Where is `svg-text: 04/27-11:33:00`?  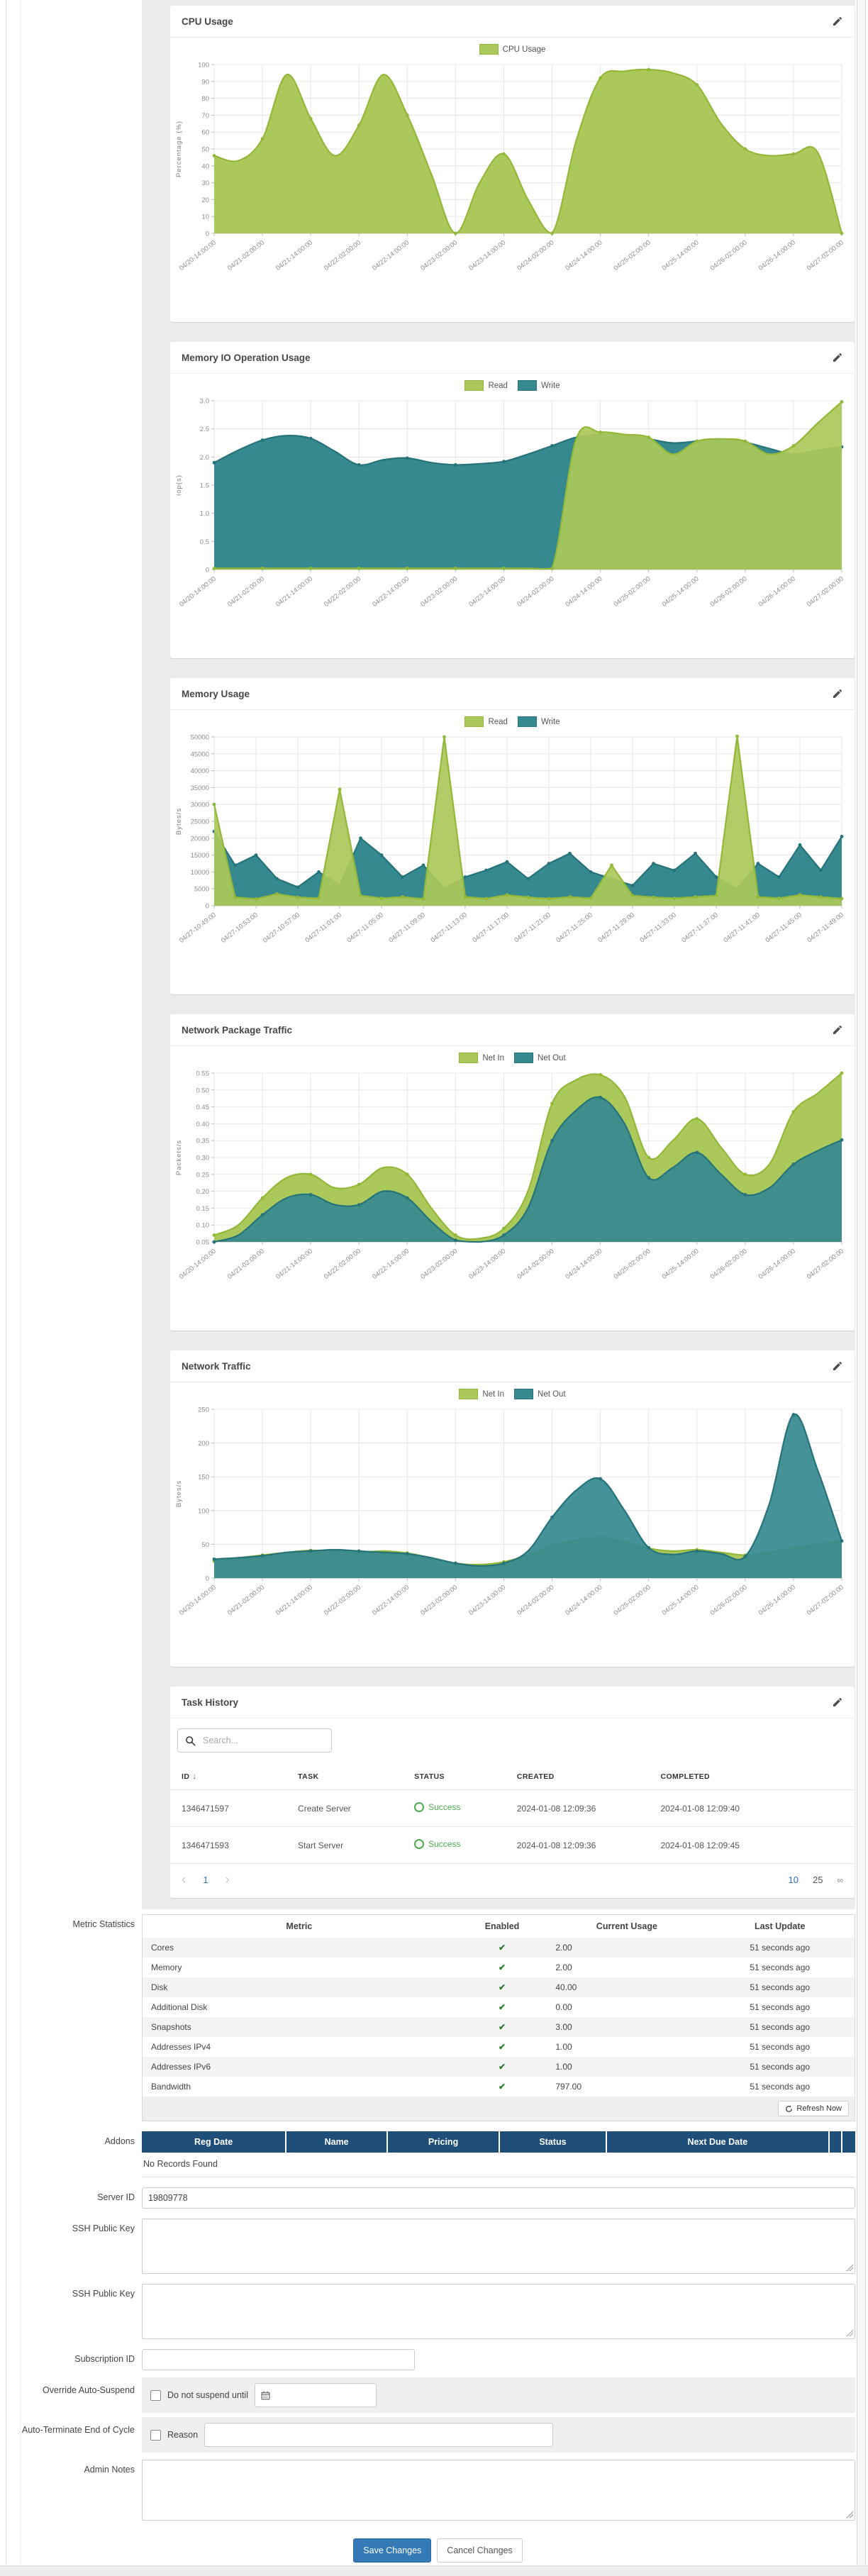 svg-text: 04/27-11:33:00 is located at coordinates (657, 928).